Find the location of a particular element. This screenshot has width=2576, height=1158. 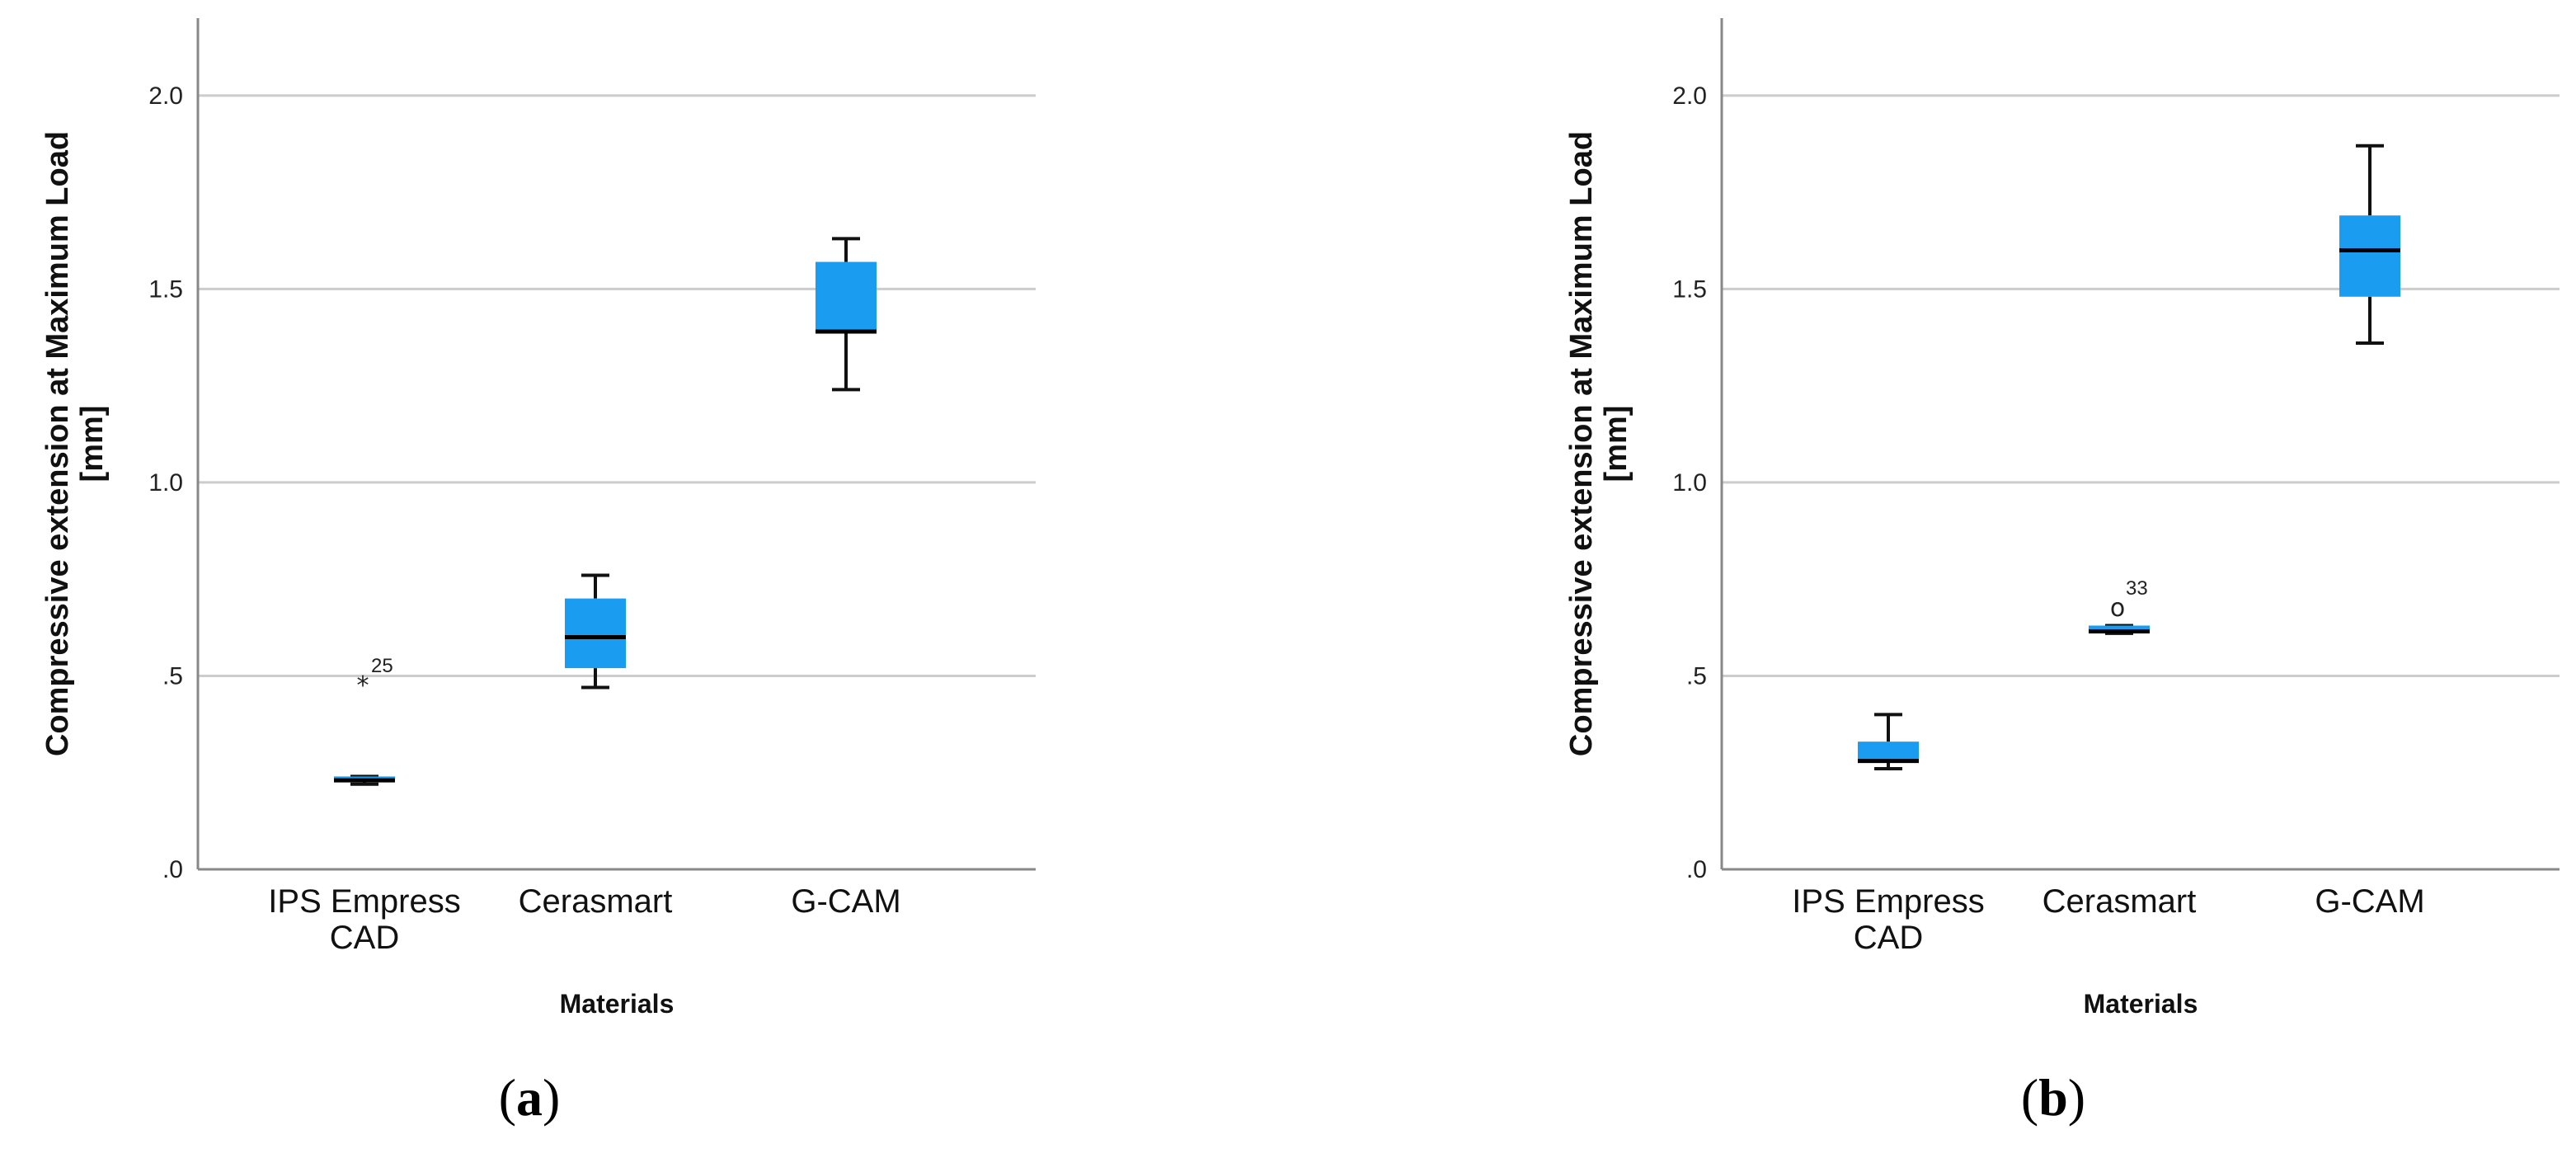

box-plot: o33 is located at coordinates (2119, 606).